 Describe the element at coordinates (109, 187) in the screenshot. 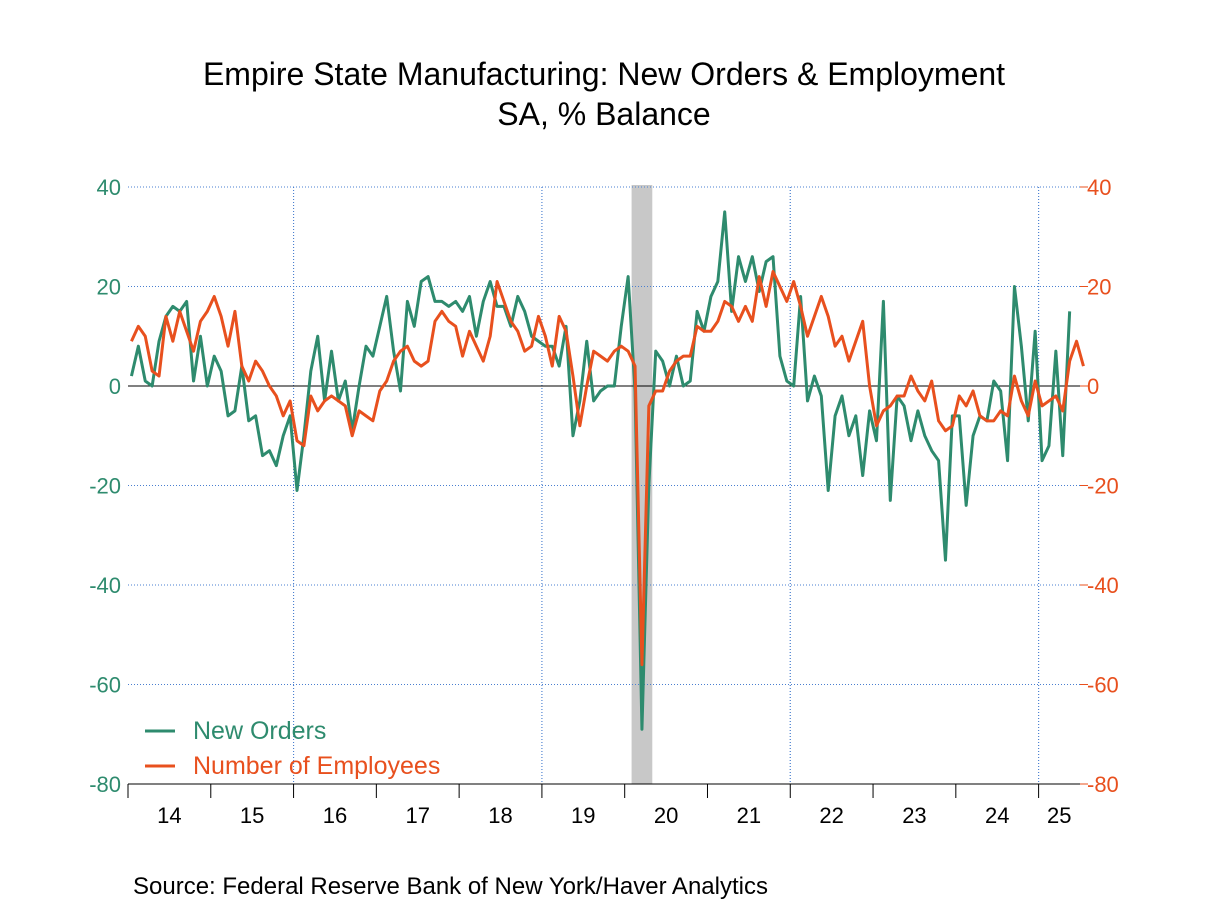

I see `left-tick-label: 40` at that location.